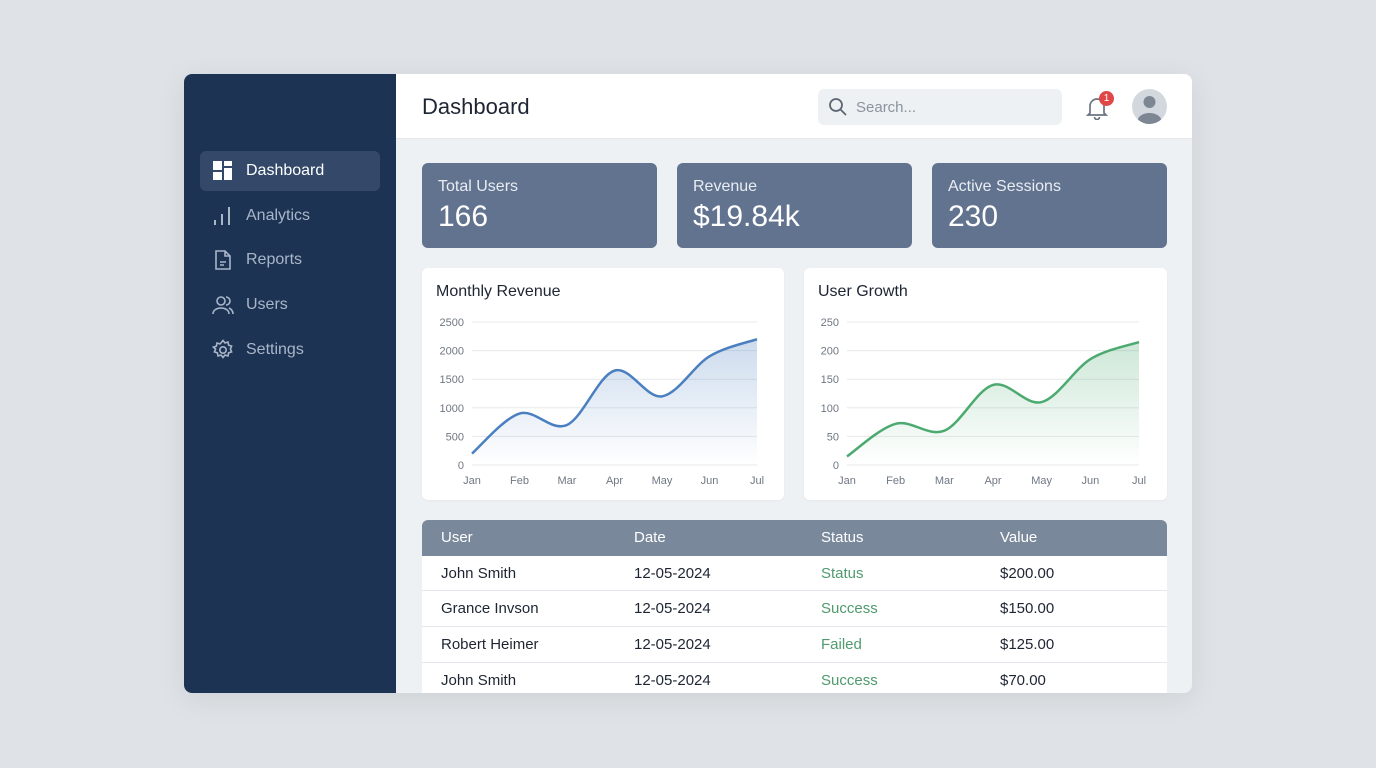 This screenshot has height=768, width=1376. What do you see at coordinates (833, 437) in the screenshot?
I see `y-tick-label: 50` at bounding box center [833, 437].